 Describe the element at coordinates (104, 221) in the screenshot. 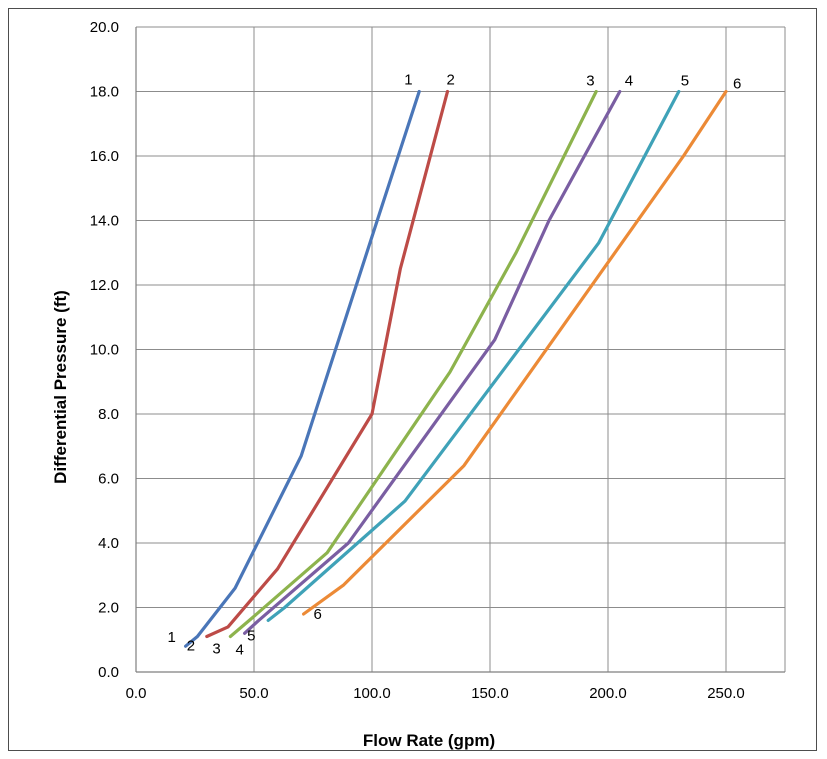

I see `y-tick-label: 14.0` at that location.